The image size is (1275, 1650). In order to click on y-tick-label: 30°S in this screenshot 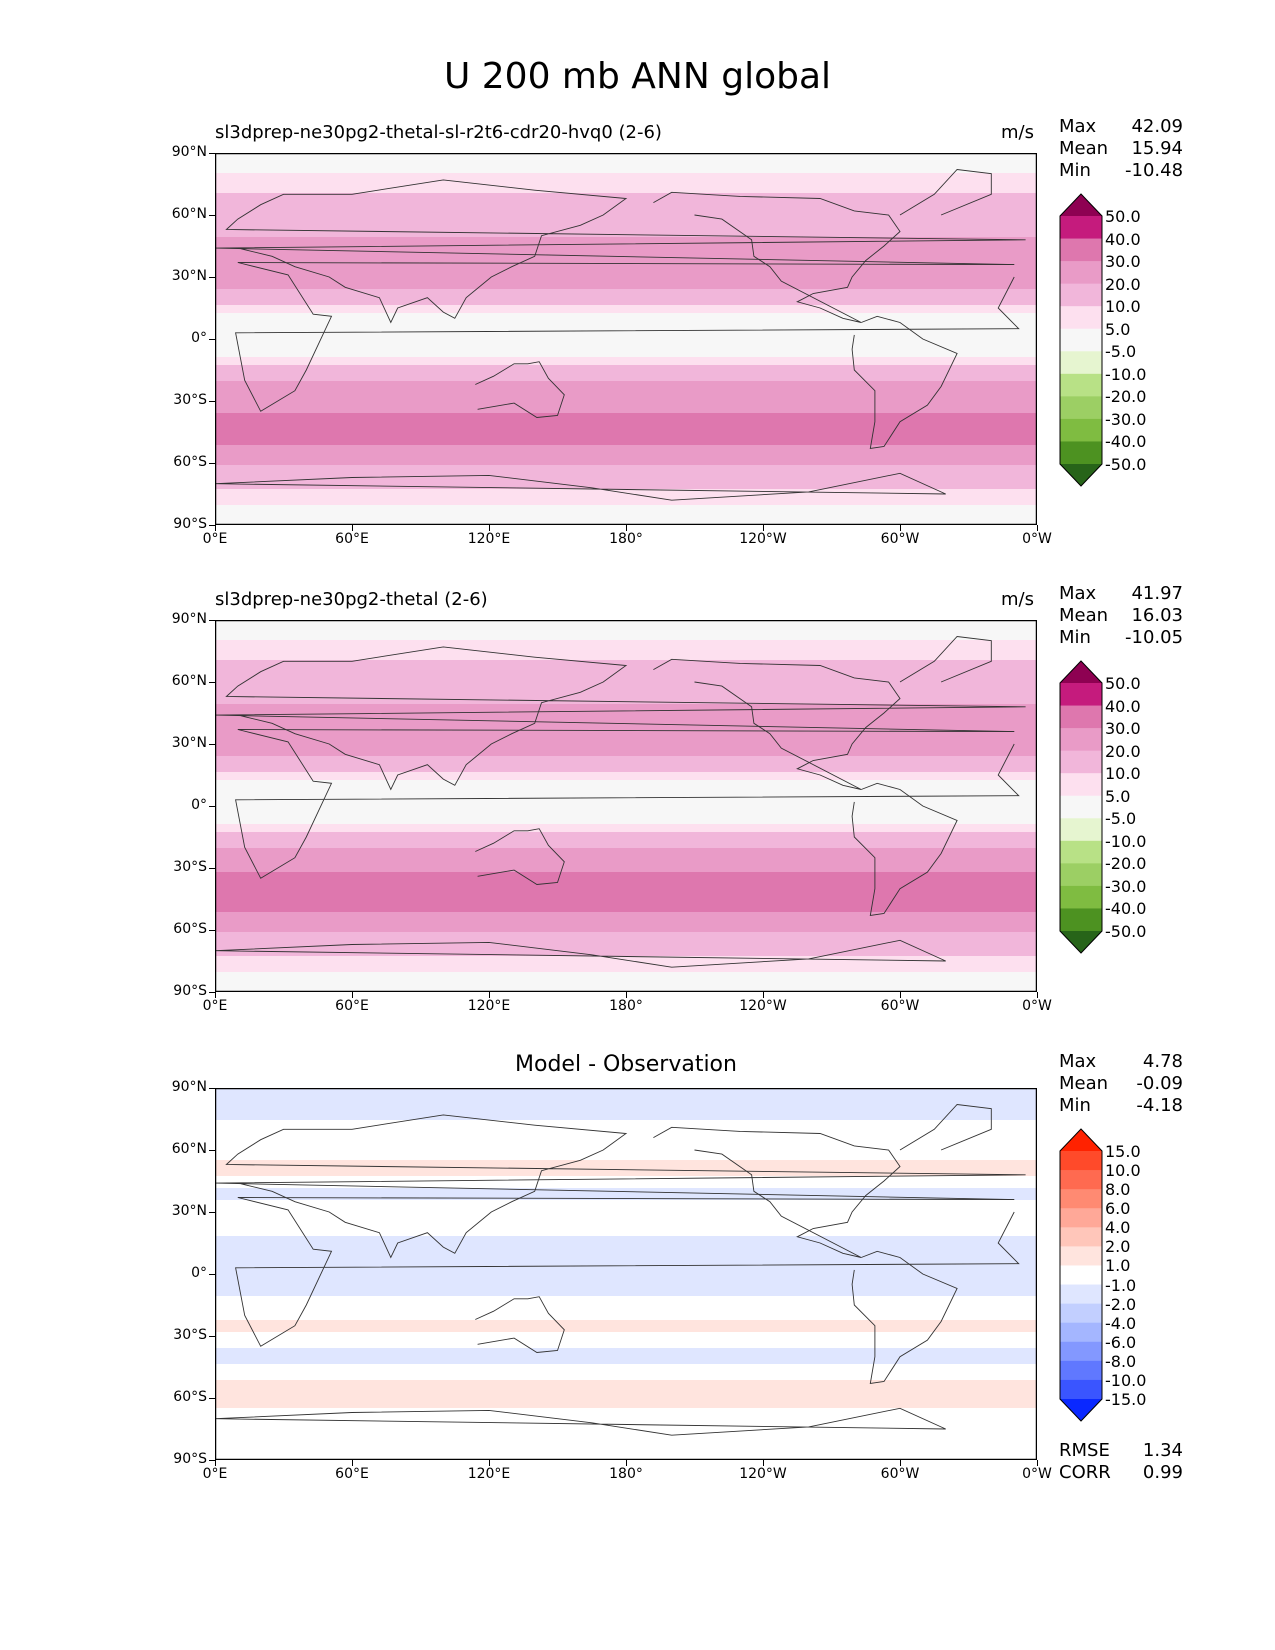, I will do `click(190, 400)`.